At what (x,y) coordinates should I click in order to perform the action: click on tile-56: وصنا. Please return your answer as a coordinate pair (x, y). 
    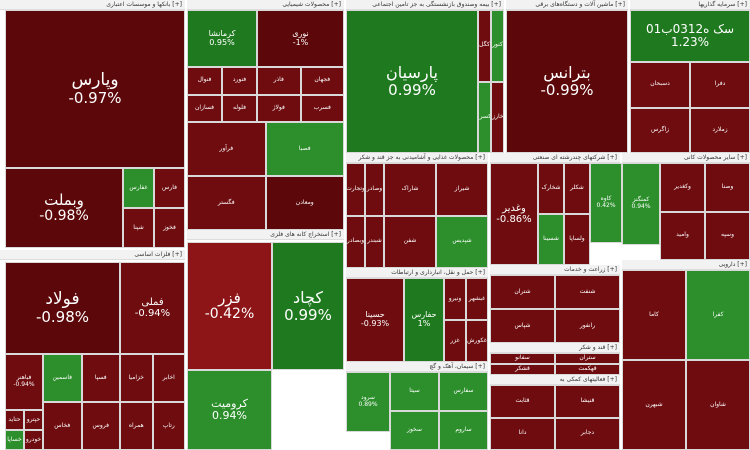
    Looking at the image, I should click on (727, 187).